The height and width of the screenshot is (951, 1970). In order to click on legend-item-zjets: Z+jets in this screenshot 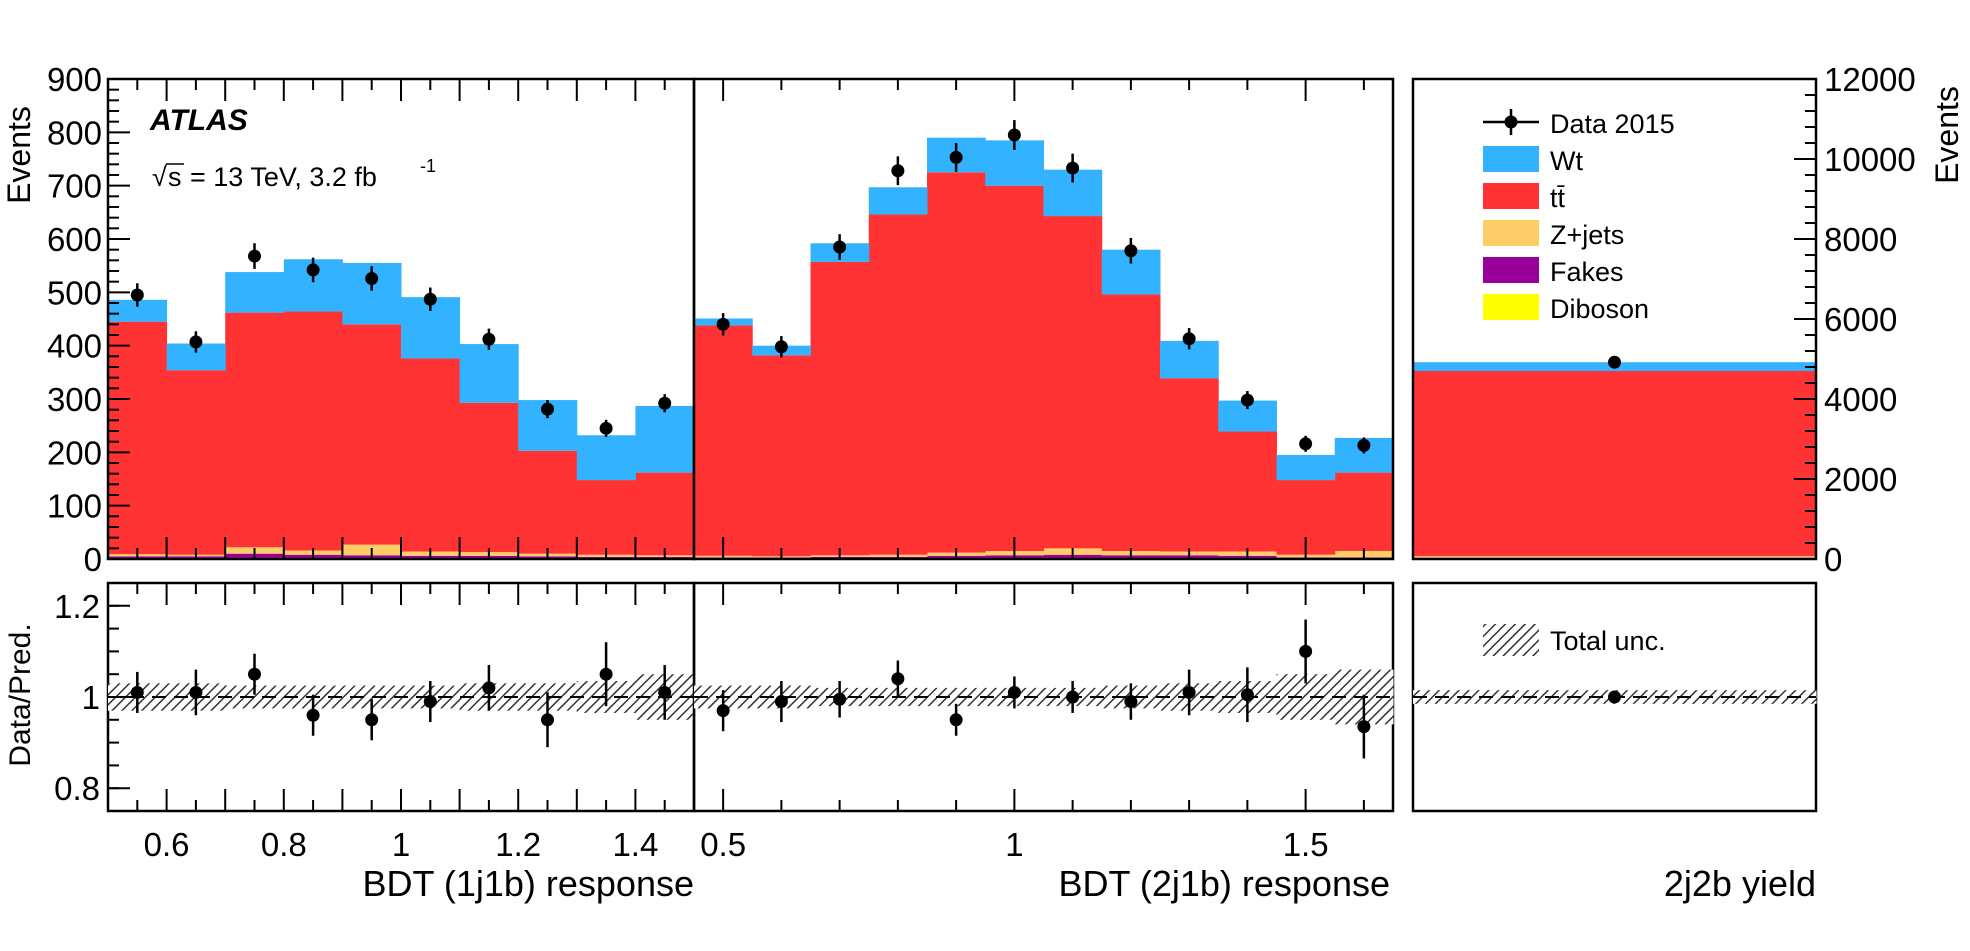, I will do `click(1553, 235)`.